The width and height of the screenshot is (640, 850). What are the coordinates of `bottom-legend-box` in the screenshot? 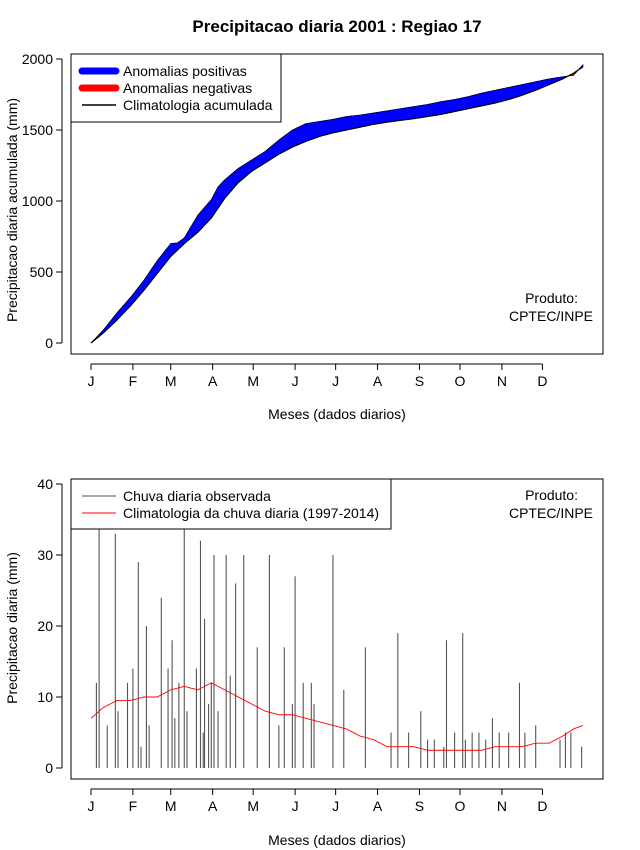 It's located at (231, 504).